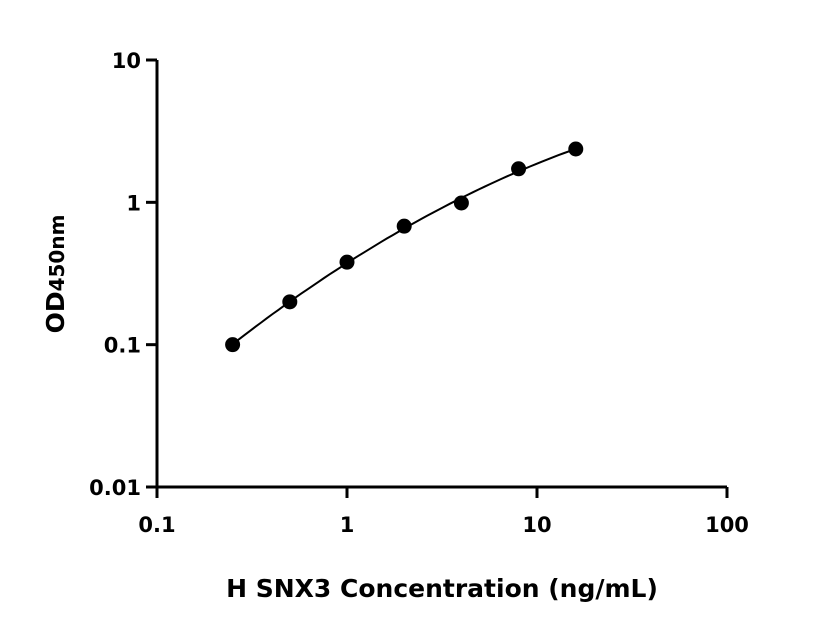 This screenshot has width=816, height=644. Describe the element at coordinates (126, 61) in the screenshot. I see `y-tick-label: 10` at that location.